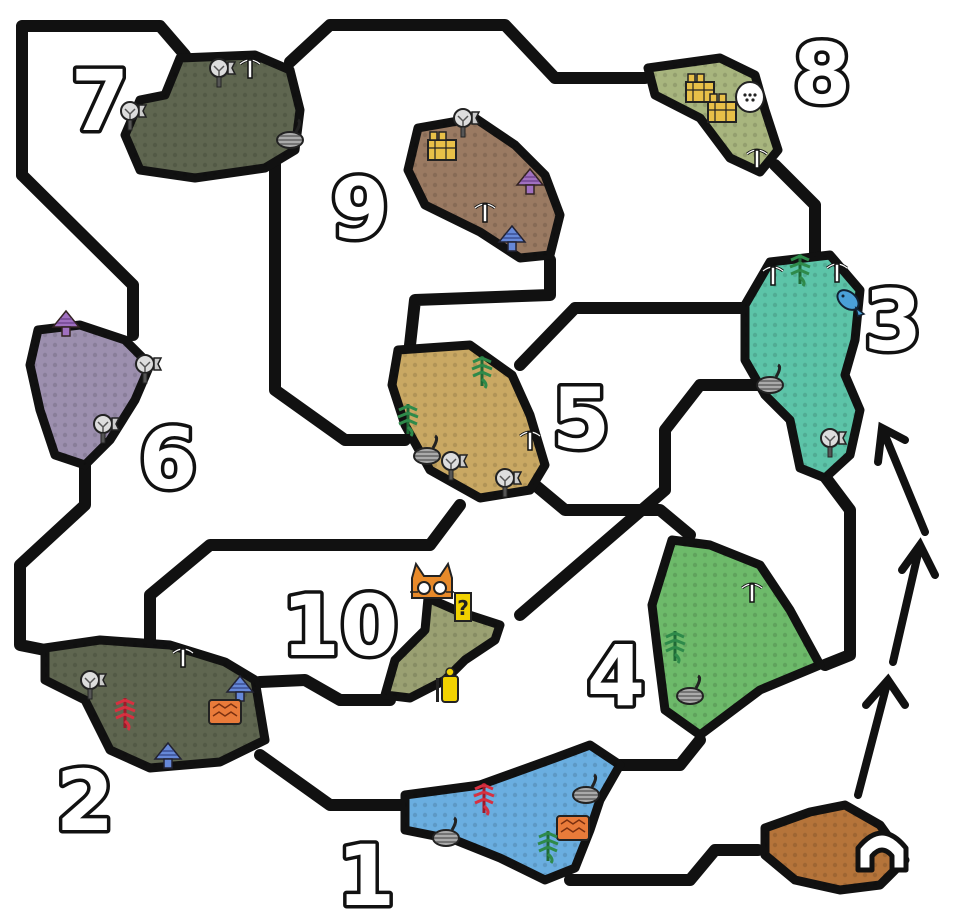  Describe the element at coordinates (340, 626) in the screenshot. I see `zone-10-label: 10` at that location.